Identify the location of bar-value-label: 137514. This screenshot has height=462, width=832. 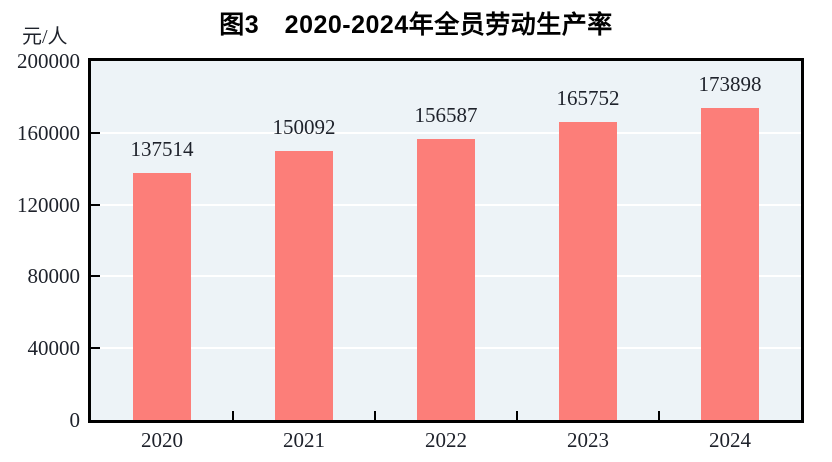
(162, 149).